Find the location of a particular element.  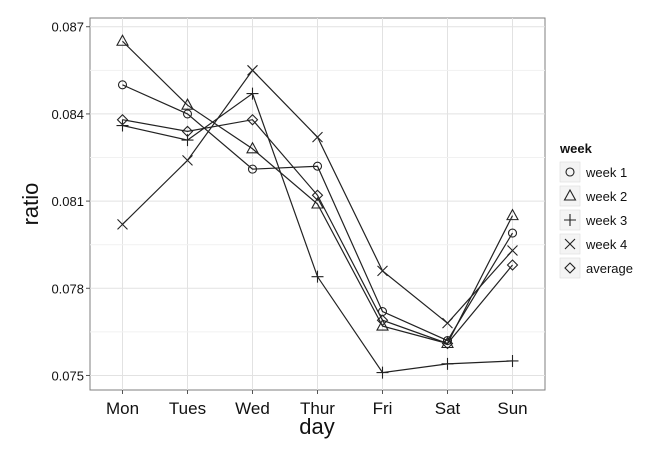

y-tick-label: 0.078 is located at coordinates (67, 288).